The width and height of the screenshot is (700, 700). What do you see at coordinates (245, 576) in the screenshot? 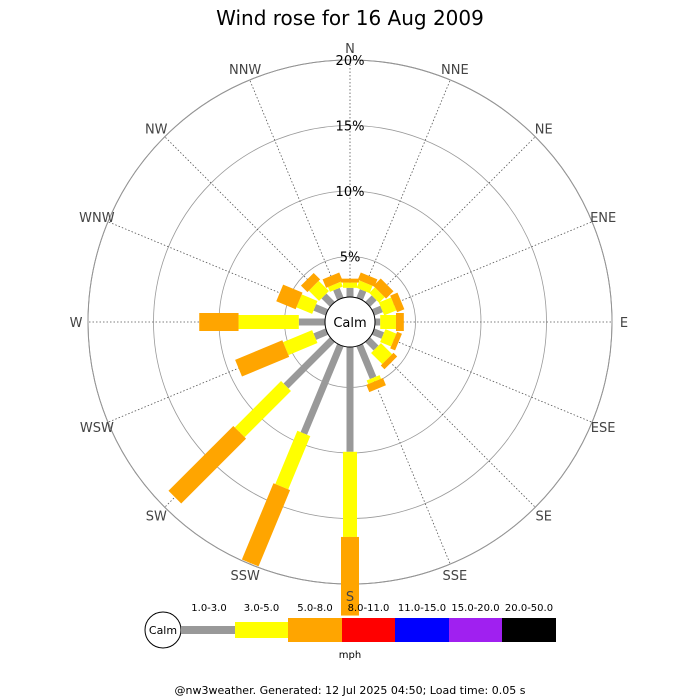
I see `direction-label-ssw: SSW` at bounding box center [245, 576].